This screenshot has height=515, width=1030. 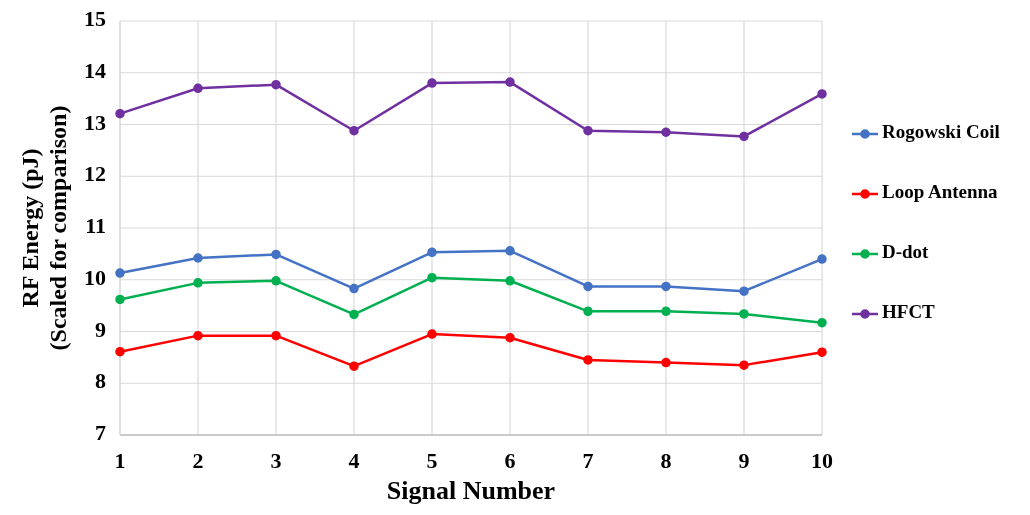 What do you see at coordinates (44, 228) in the screenshot?
I see `y-axis-title: RF Energy (pJ) (Scaled for comparison)` at bounding box center [44, 228].